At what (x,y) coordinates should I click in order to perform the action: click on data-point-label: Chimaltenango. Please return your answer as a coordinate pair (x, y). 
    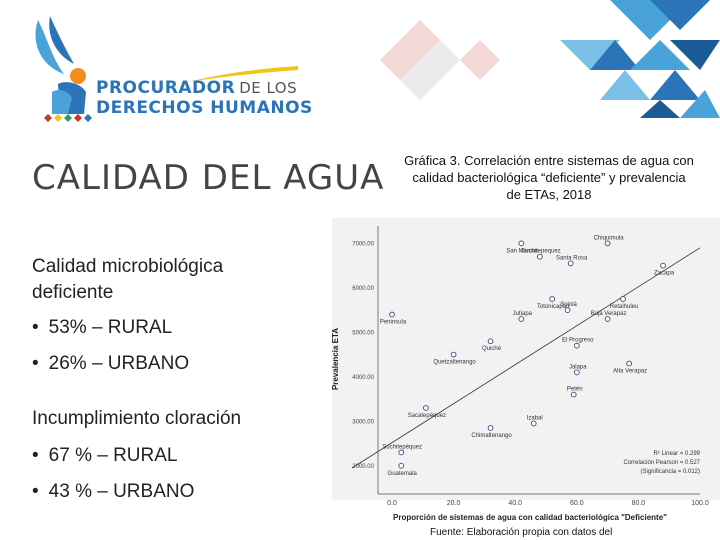
    Looking at the image, I should click on (491, 436).